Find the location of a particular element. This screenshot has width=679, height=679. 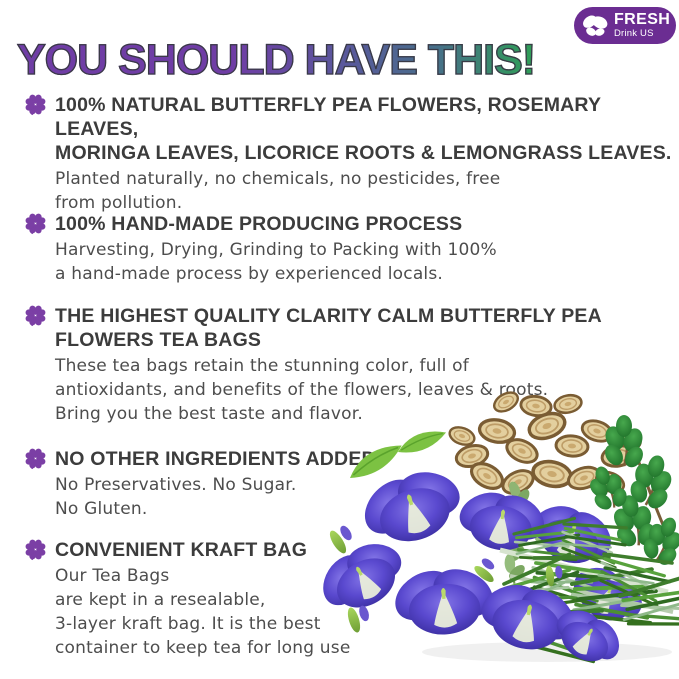

feature-body-line: Bring you the best taste and flavor. is located at coordinates (209, 414).